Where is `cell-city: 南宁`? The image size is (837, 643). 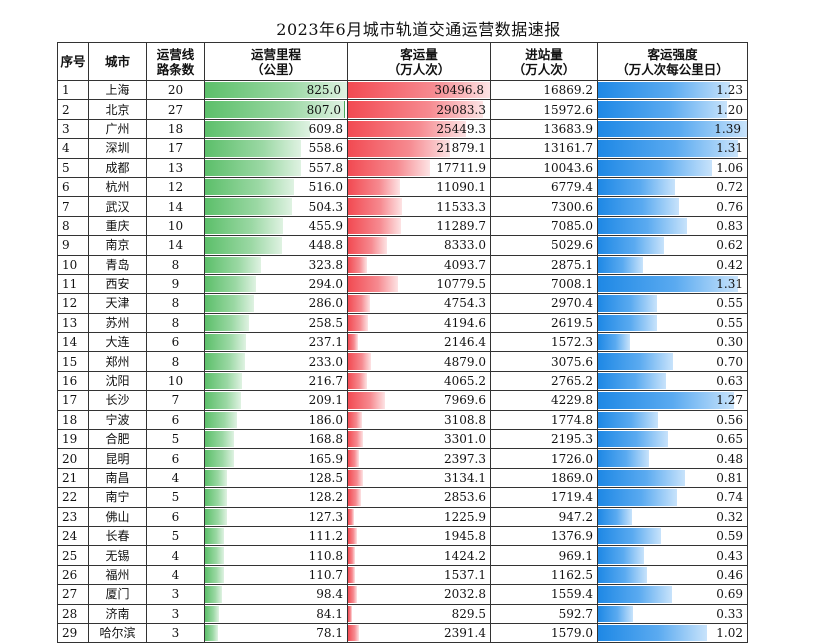
cell-city: 南宁 is located at coordinates (117, 497).